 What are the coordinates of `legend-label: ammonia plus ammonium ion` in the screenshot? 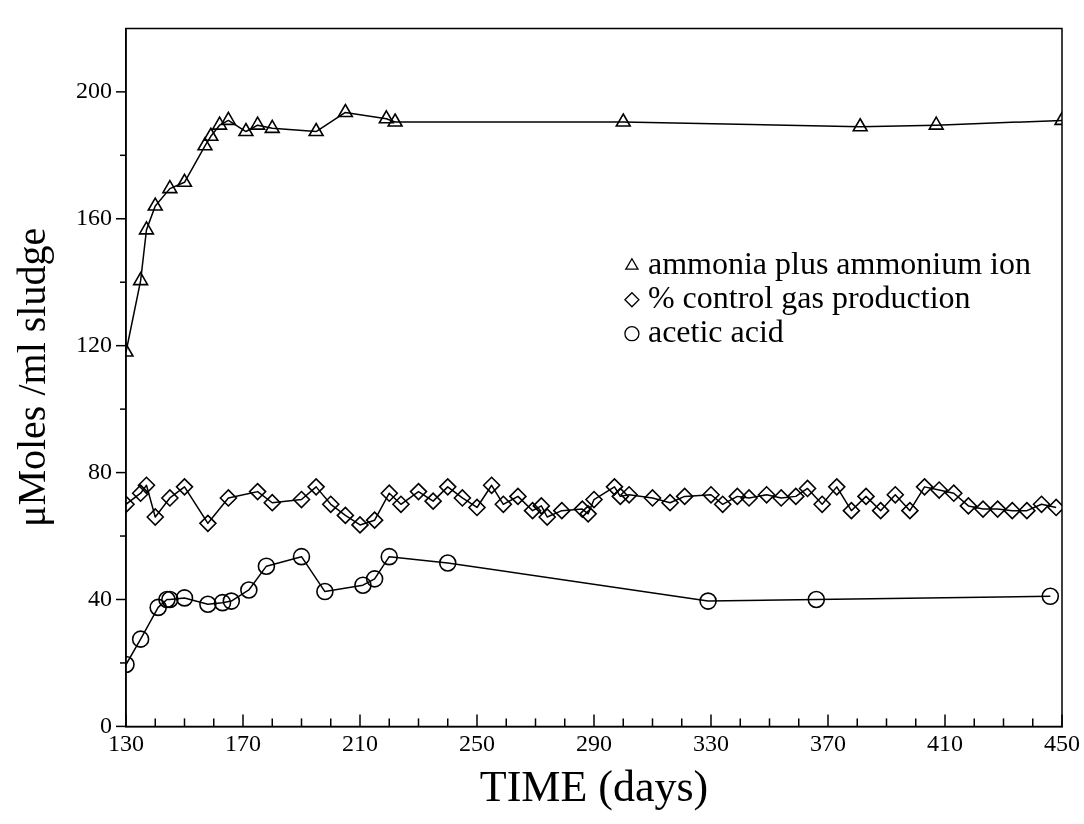 It's located at (839, 263).